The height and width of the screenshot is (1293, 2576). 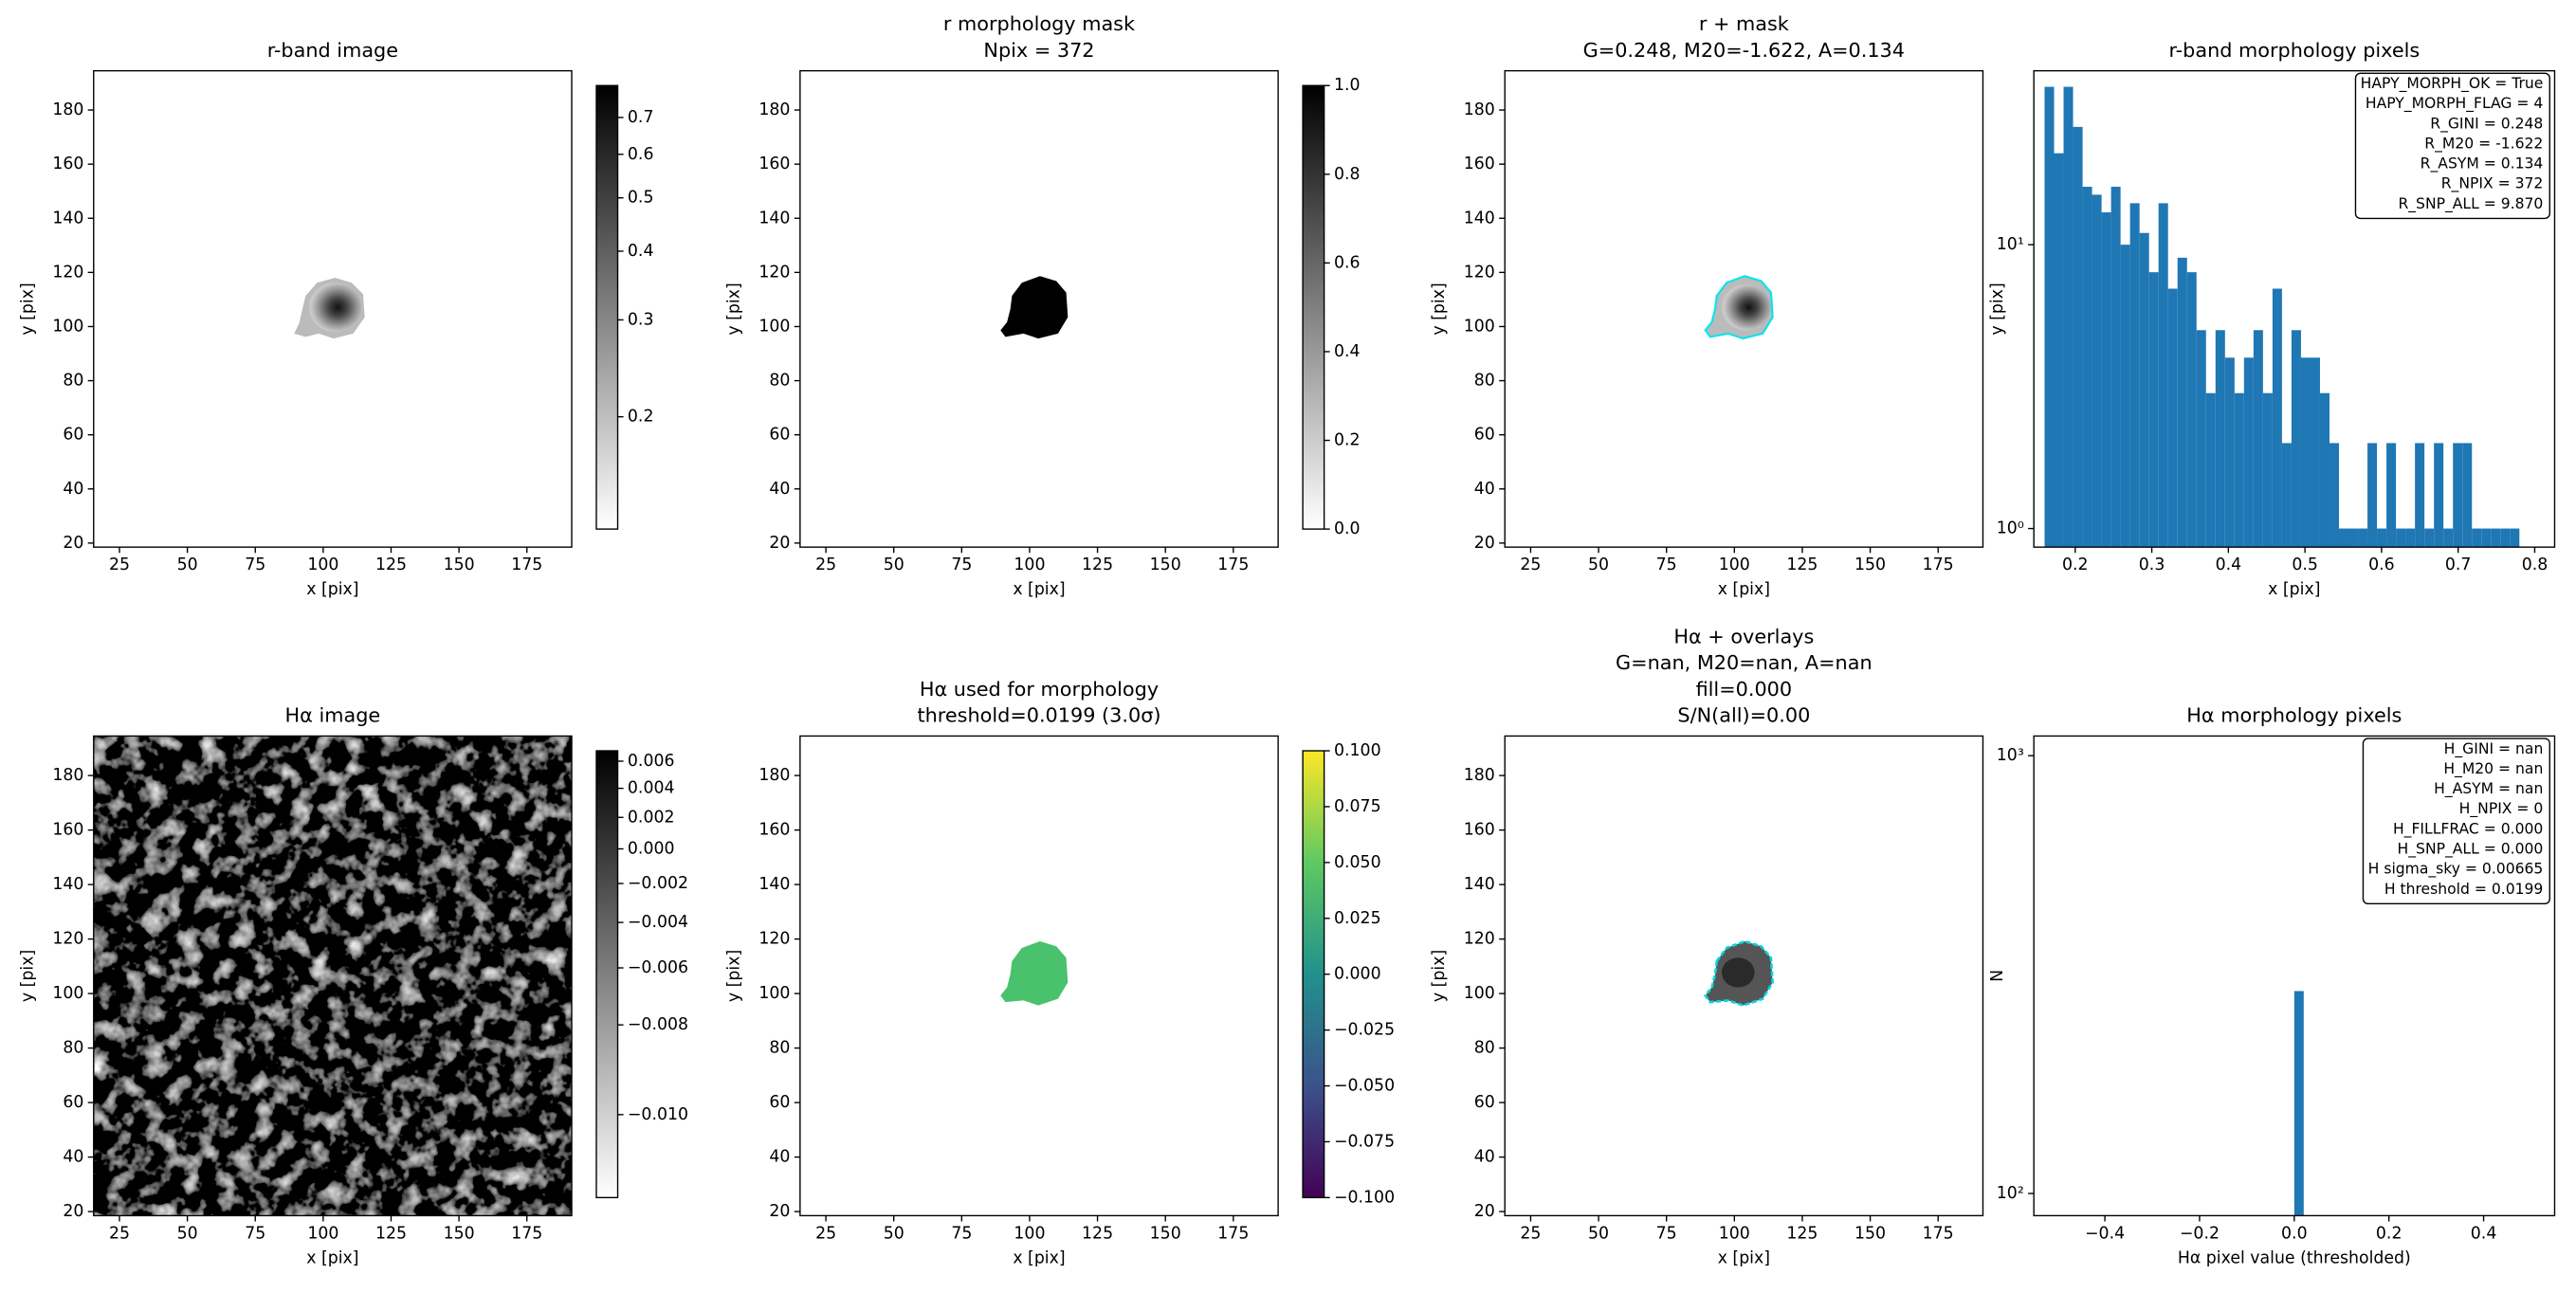 What do you see at coordinates (2492, 184) in the screenshot?
I see `annotation-line: R_NPIX = 372` at bounding box center [2492, 184].